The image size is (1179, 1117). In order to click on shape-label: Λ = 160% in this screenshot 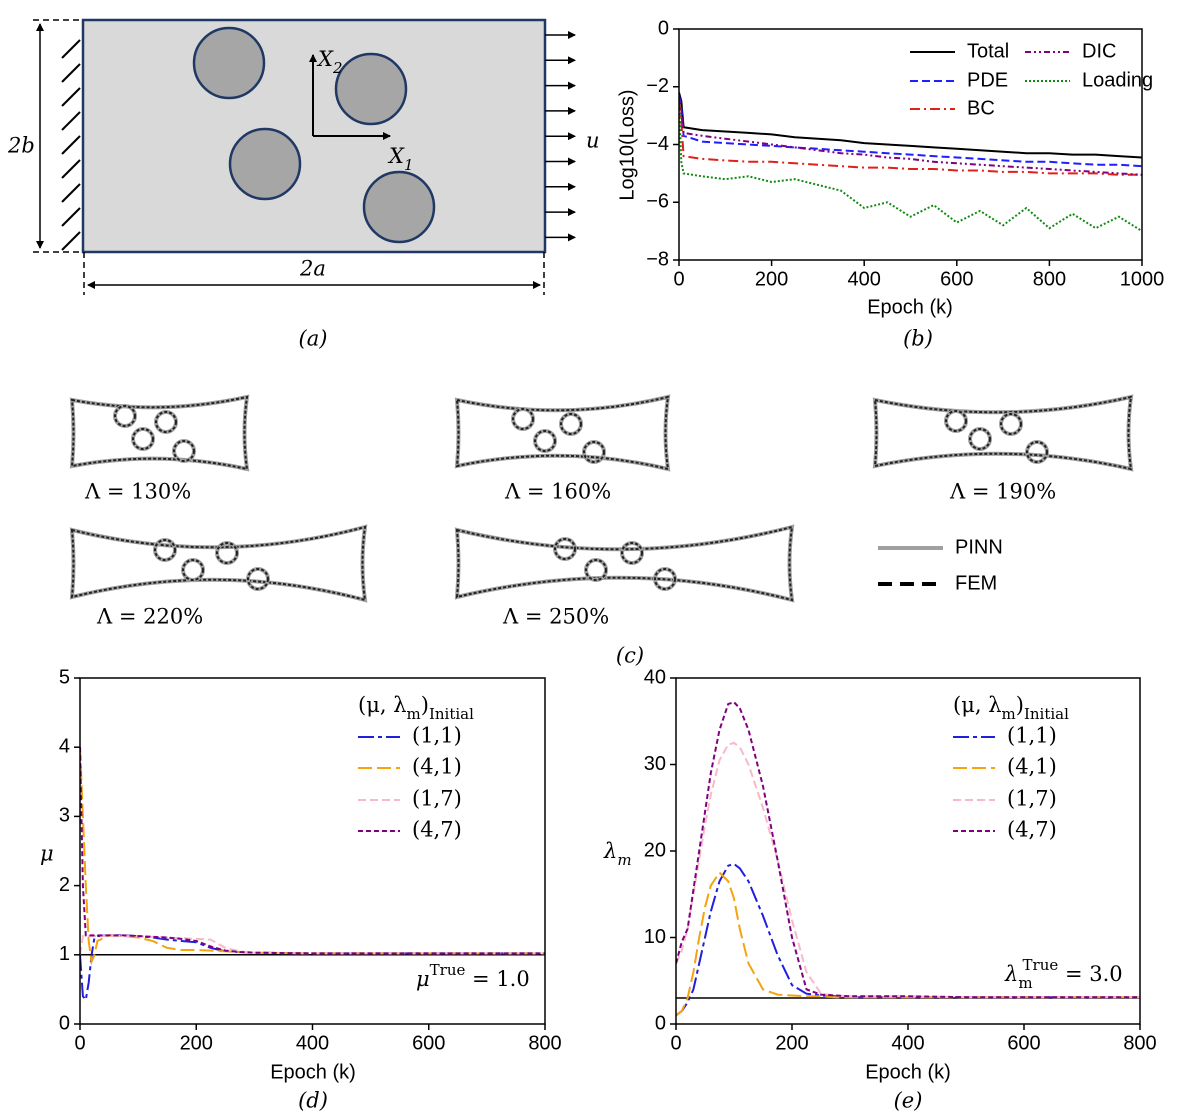, I will do `click(557, 492)`.